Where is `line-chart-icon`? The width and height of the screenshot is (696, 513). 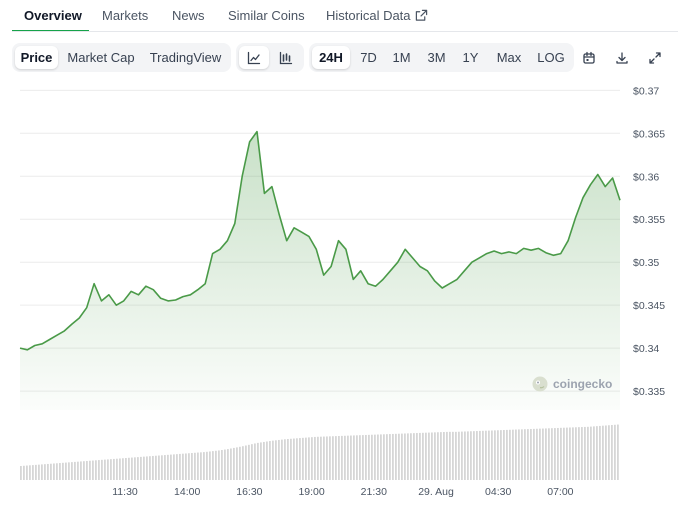 line-chart-icon is located at coordinates (254, 58).